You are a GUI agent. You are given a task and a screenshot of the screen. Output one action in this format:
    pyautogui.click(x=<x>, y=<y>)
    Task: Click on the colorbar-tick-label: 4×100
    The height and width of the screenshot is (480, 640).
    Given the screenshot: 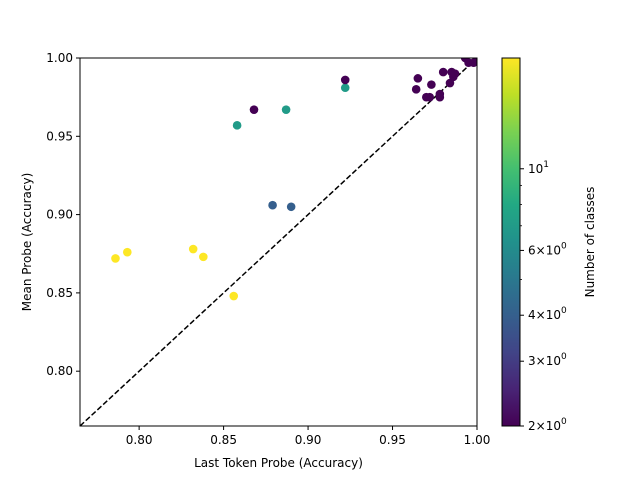 What is the action you would take?
    pyautogui.click(x=547, y=314)
    